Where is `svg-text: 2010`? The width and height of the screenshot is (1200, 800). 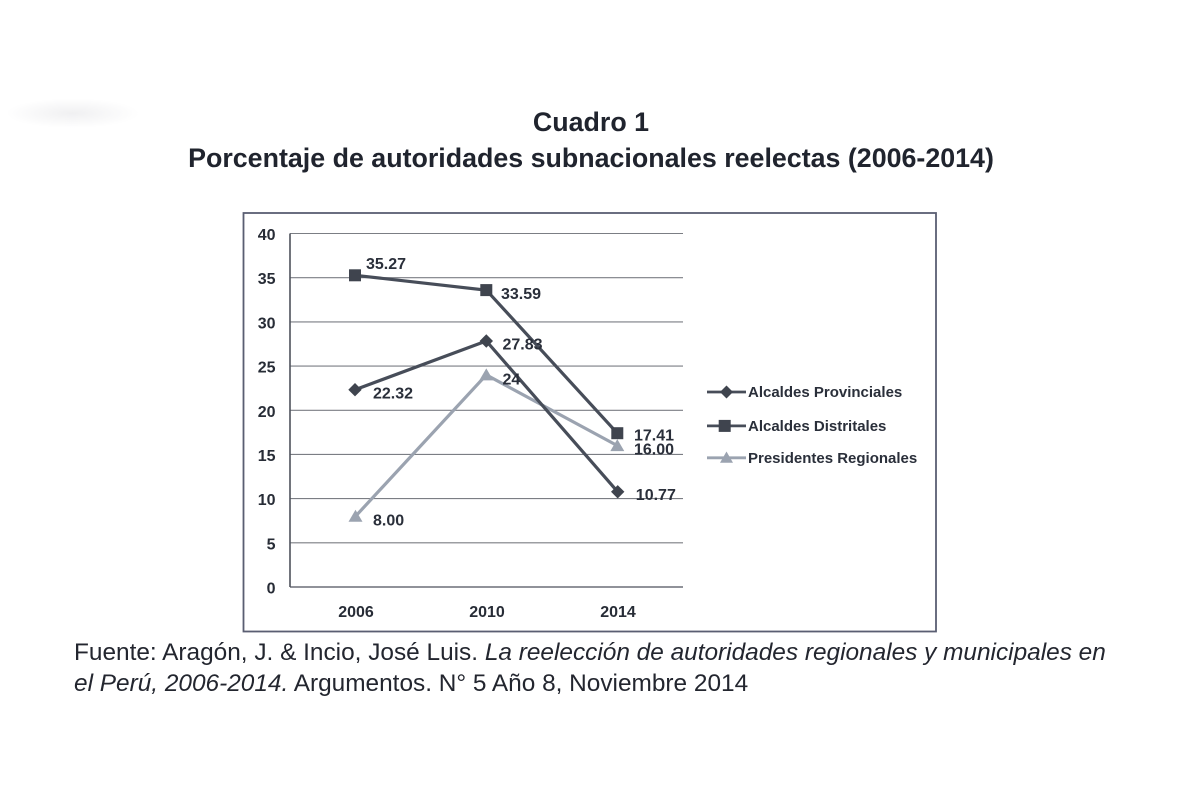 svg-text: 2010 is located at coordinates (487, 612).